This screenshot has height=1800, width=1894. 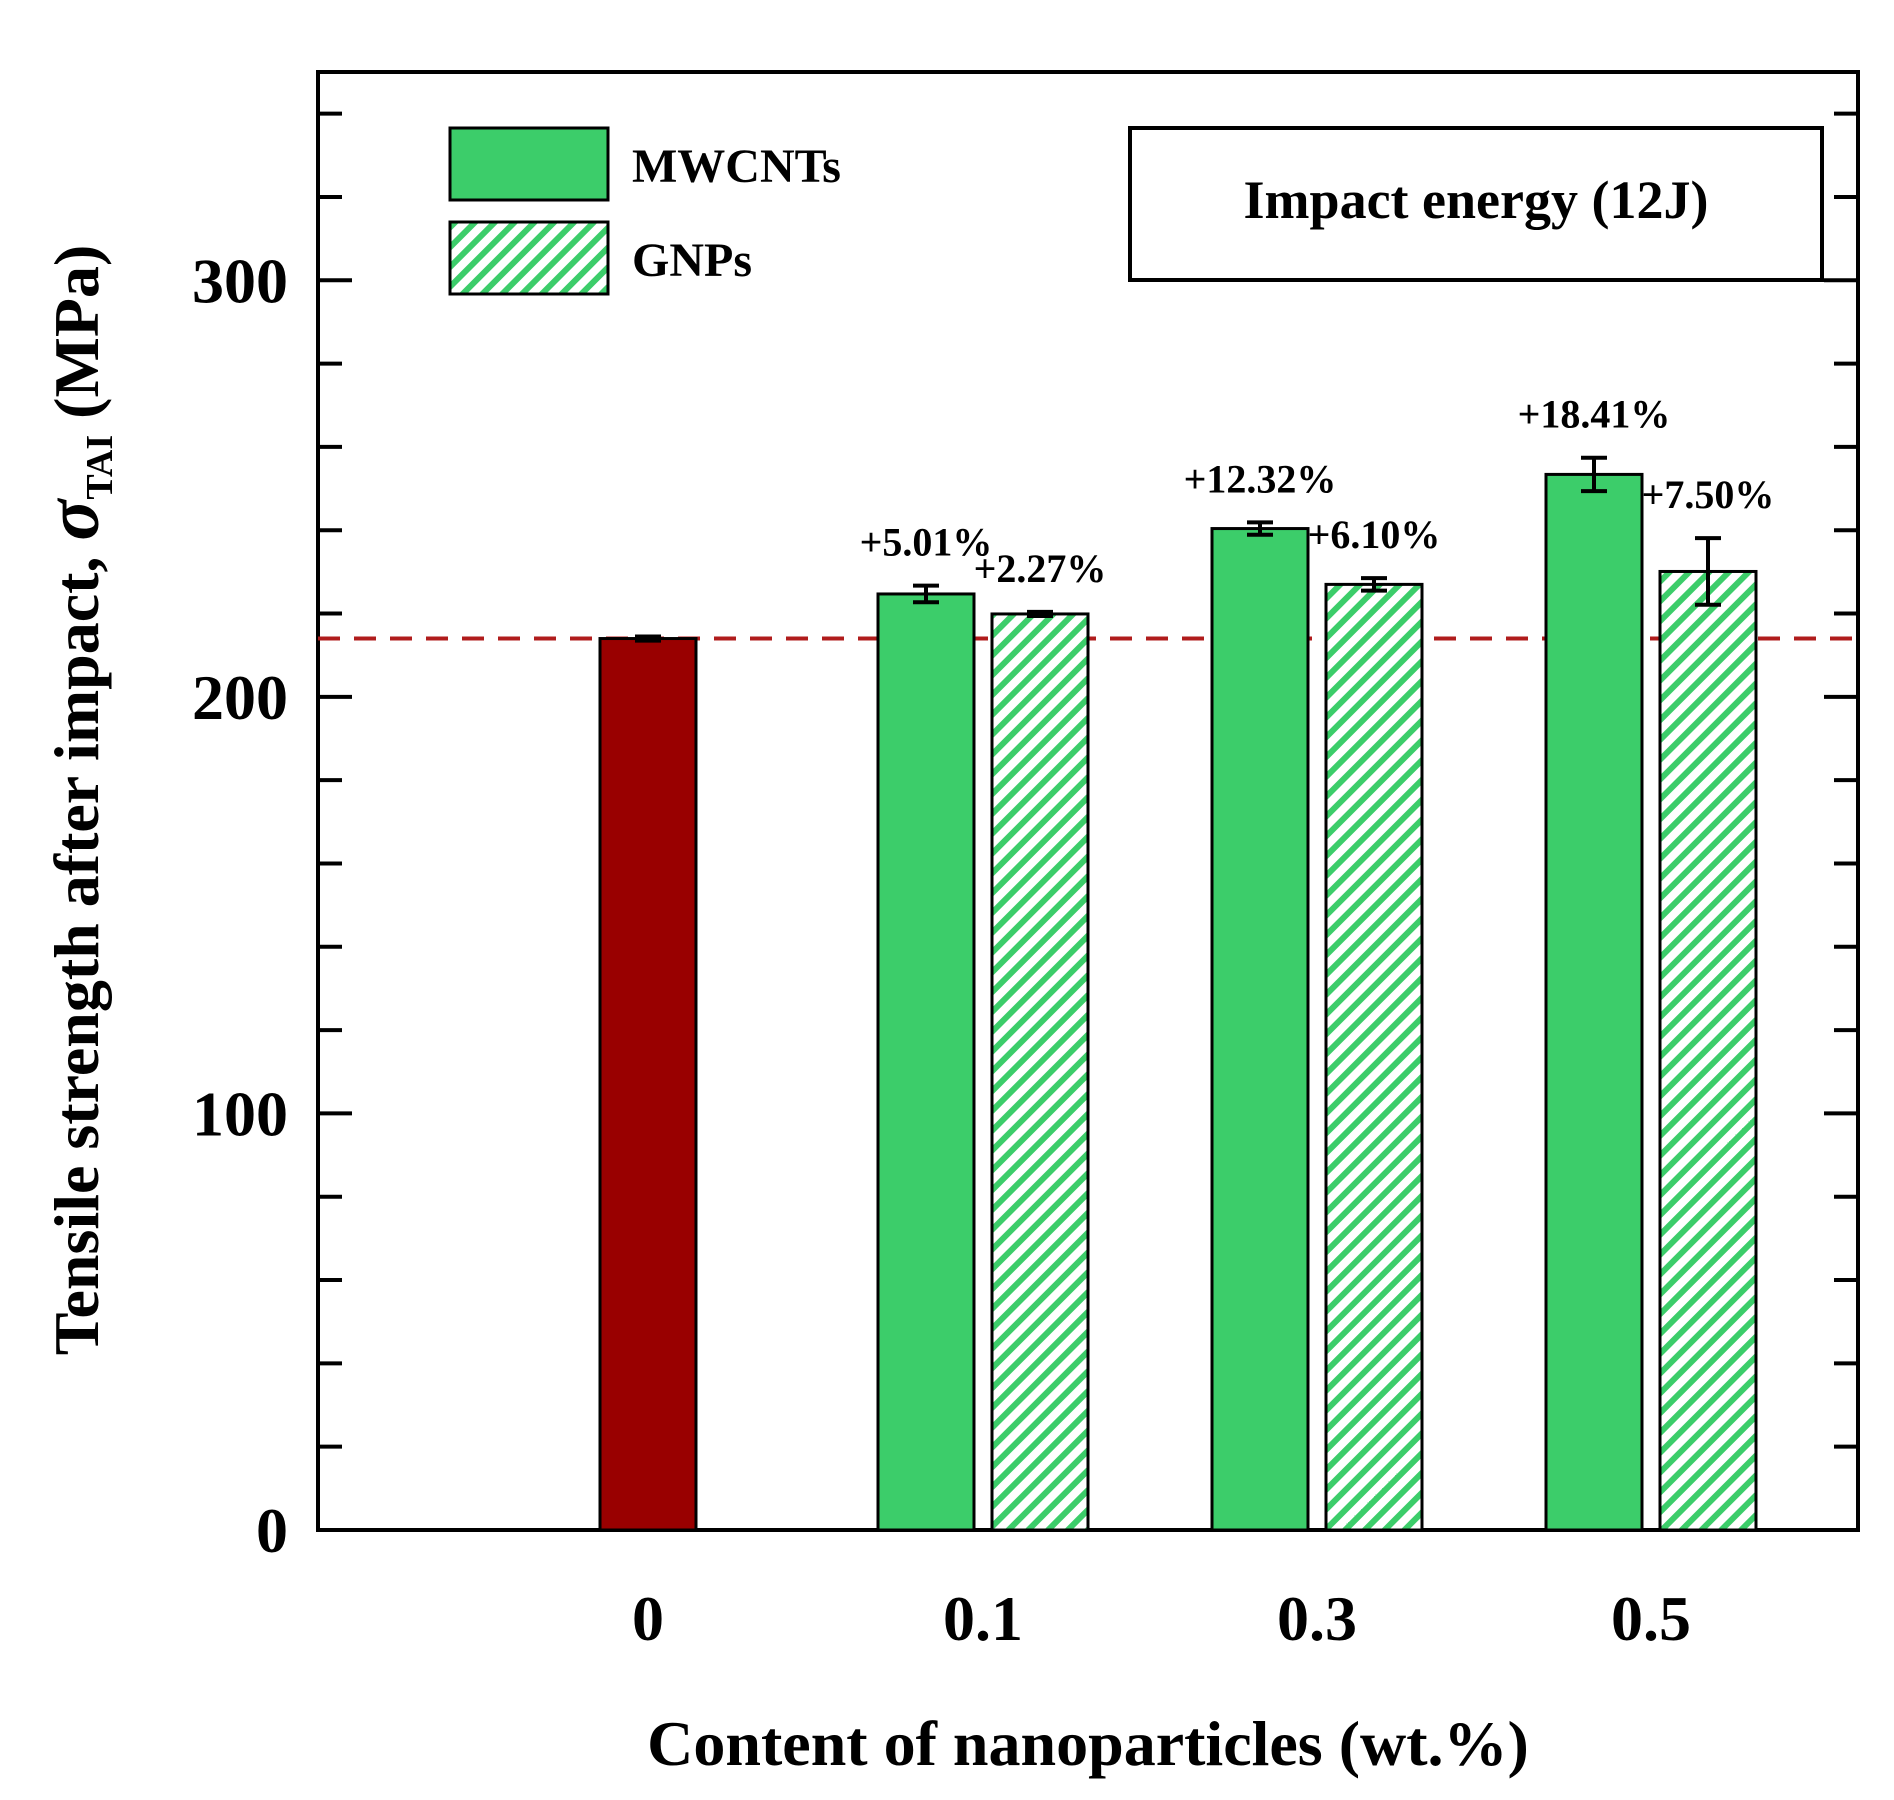 I want to click on bar-mwcnts-0.5, so click(x=1594, y=1002).